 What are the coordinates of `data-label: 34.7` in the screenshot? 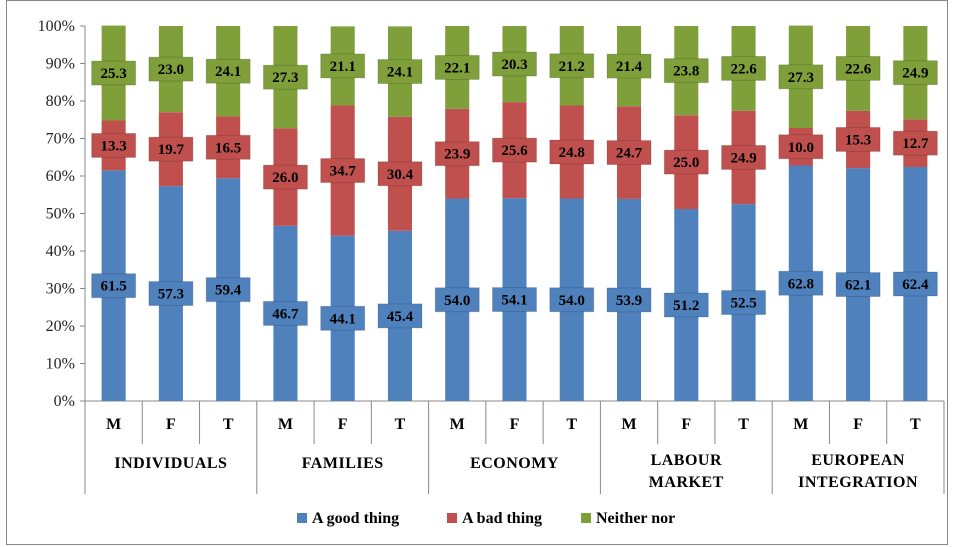 It's located at (343, 172).